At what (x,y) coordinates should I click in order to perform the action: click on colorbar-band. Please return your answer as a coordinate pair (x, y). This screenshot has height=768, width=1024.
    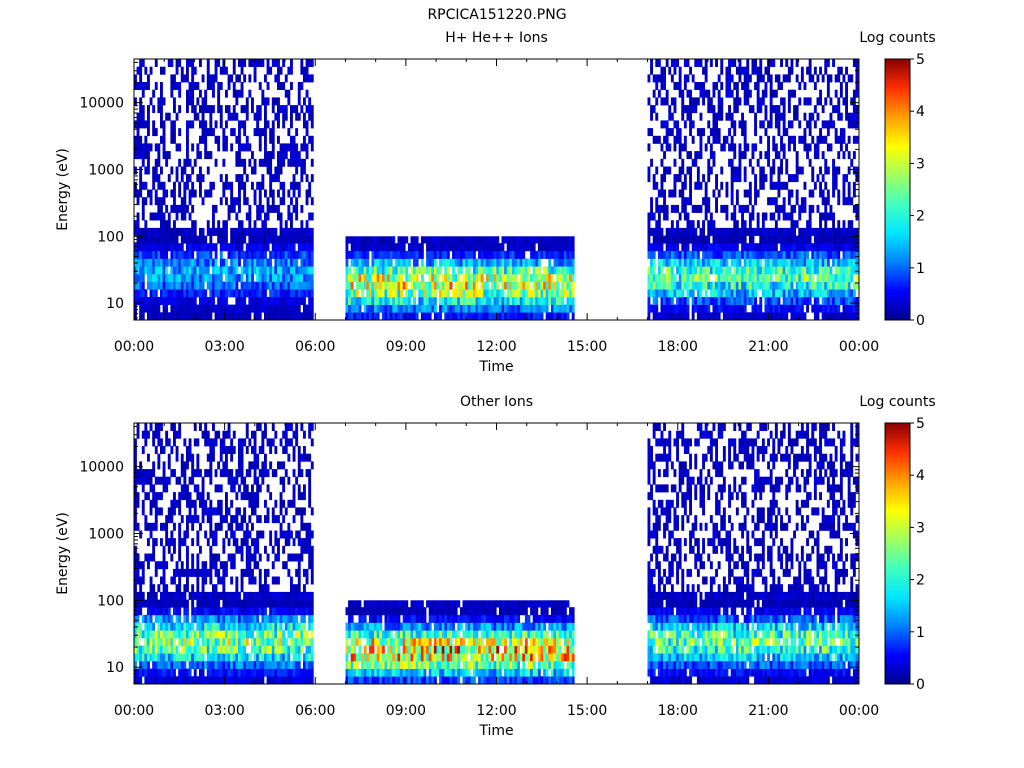
    Looking at the image, I should click on (897, 134).